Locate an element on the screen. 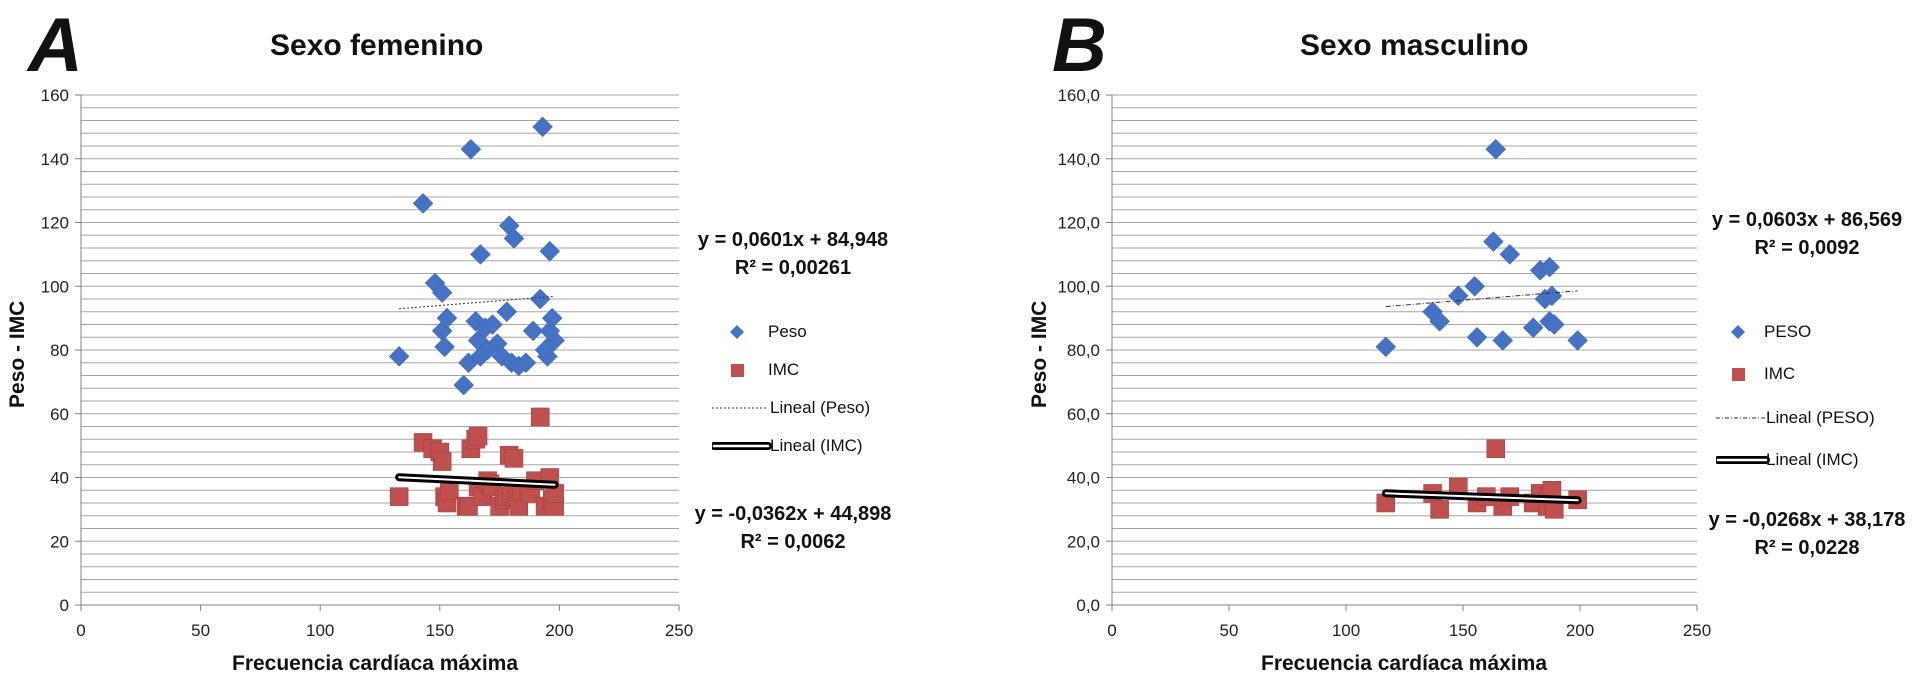 The width and height of the screenshot is (1916, 686). y-tick-label: 80 is located at coordinates (59, 350).